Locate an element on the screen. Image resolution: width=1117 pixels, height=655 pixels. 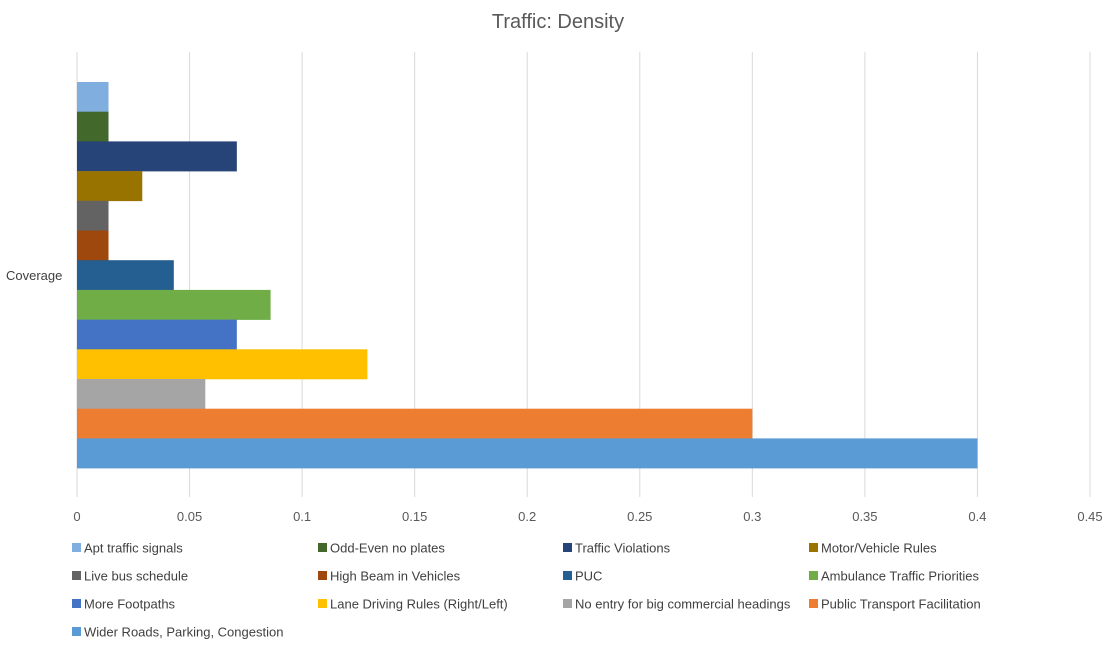
legend-label: Motor/Vehicle Rules is located at coordinates (879, 548).